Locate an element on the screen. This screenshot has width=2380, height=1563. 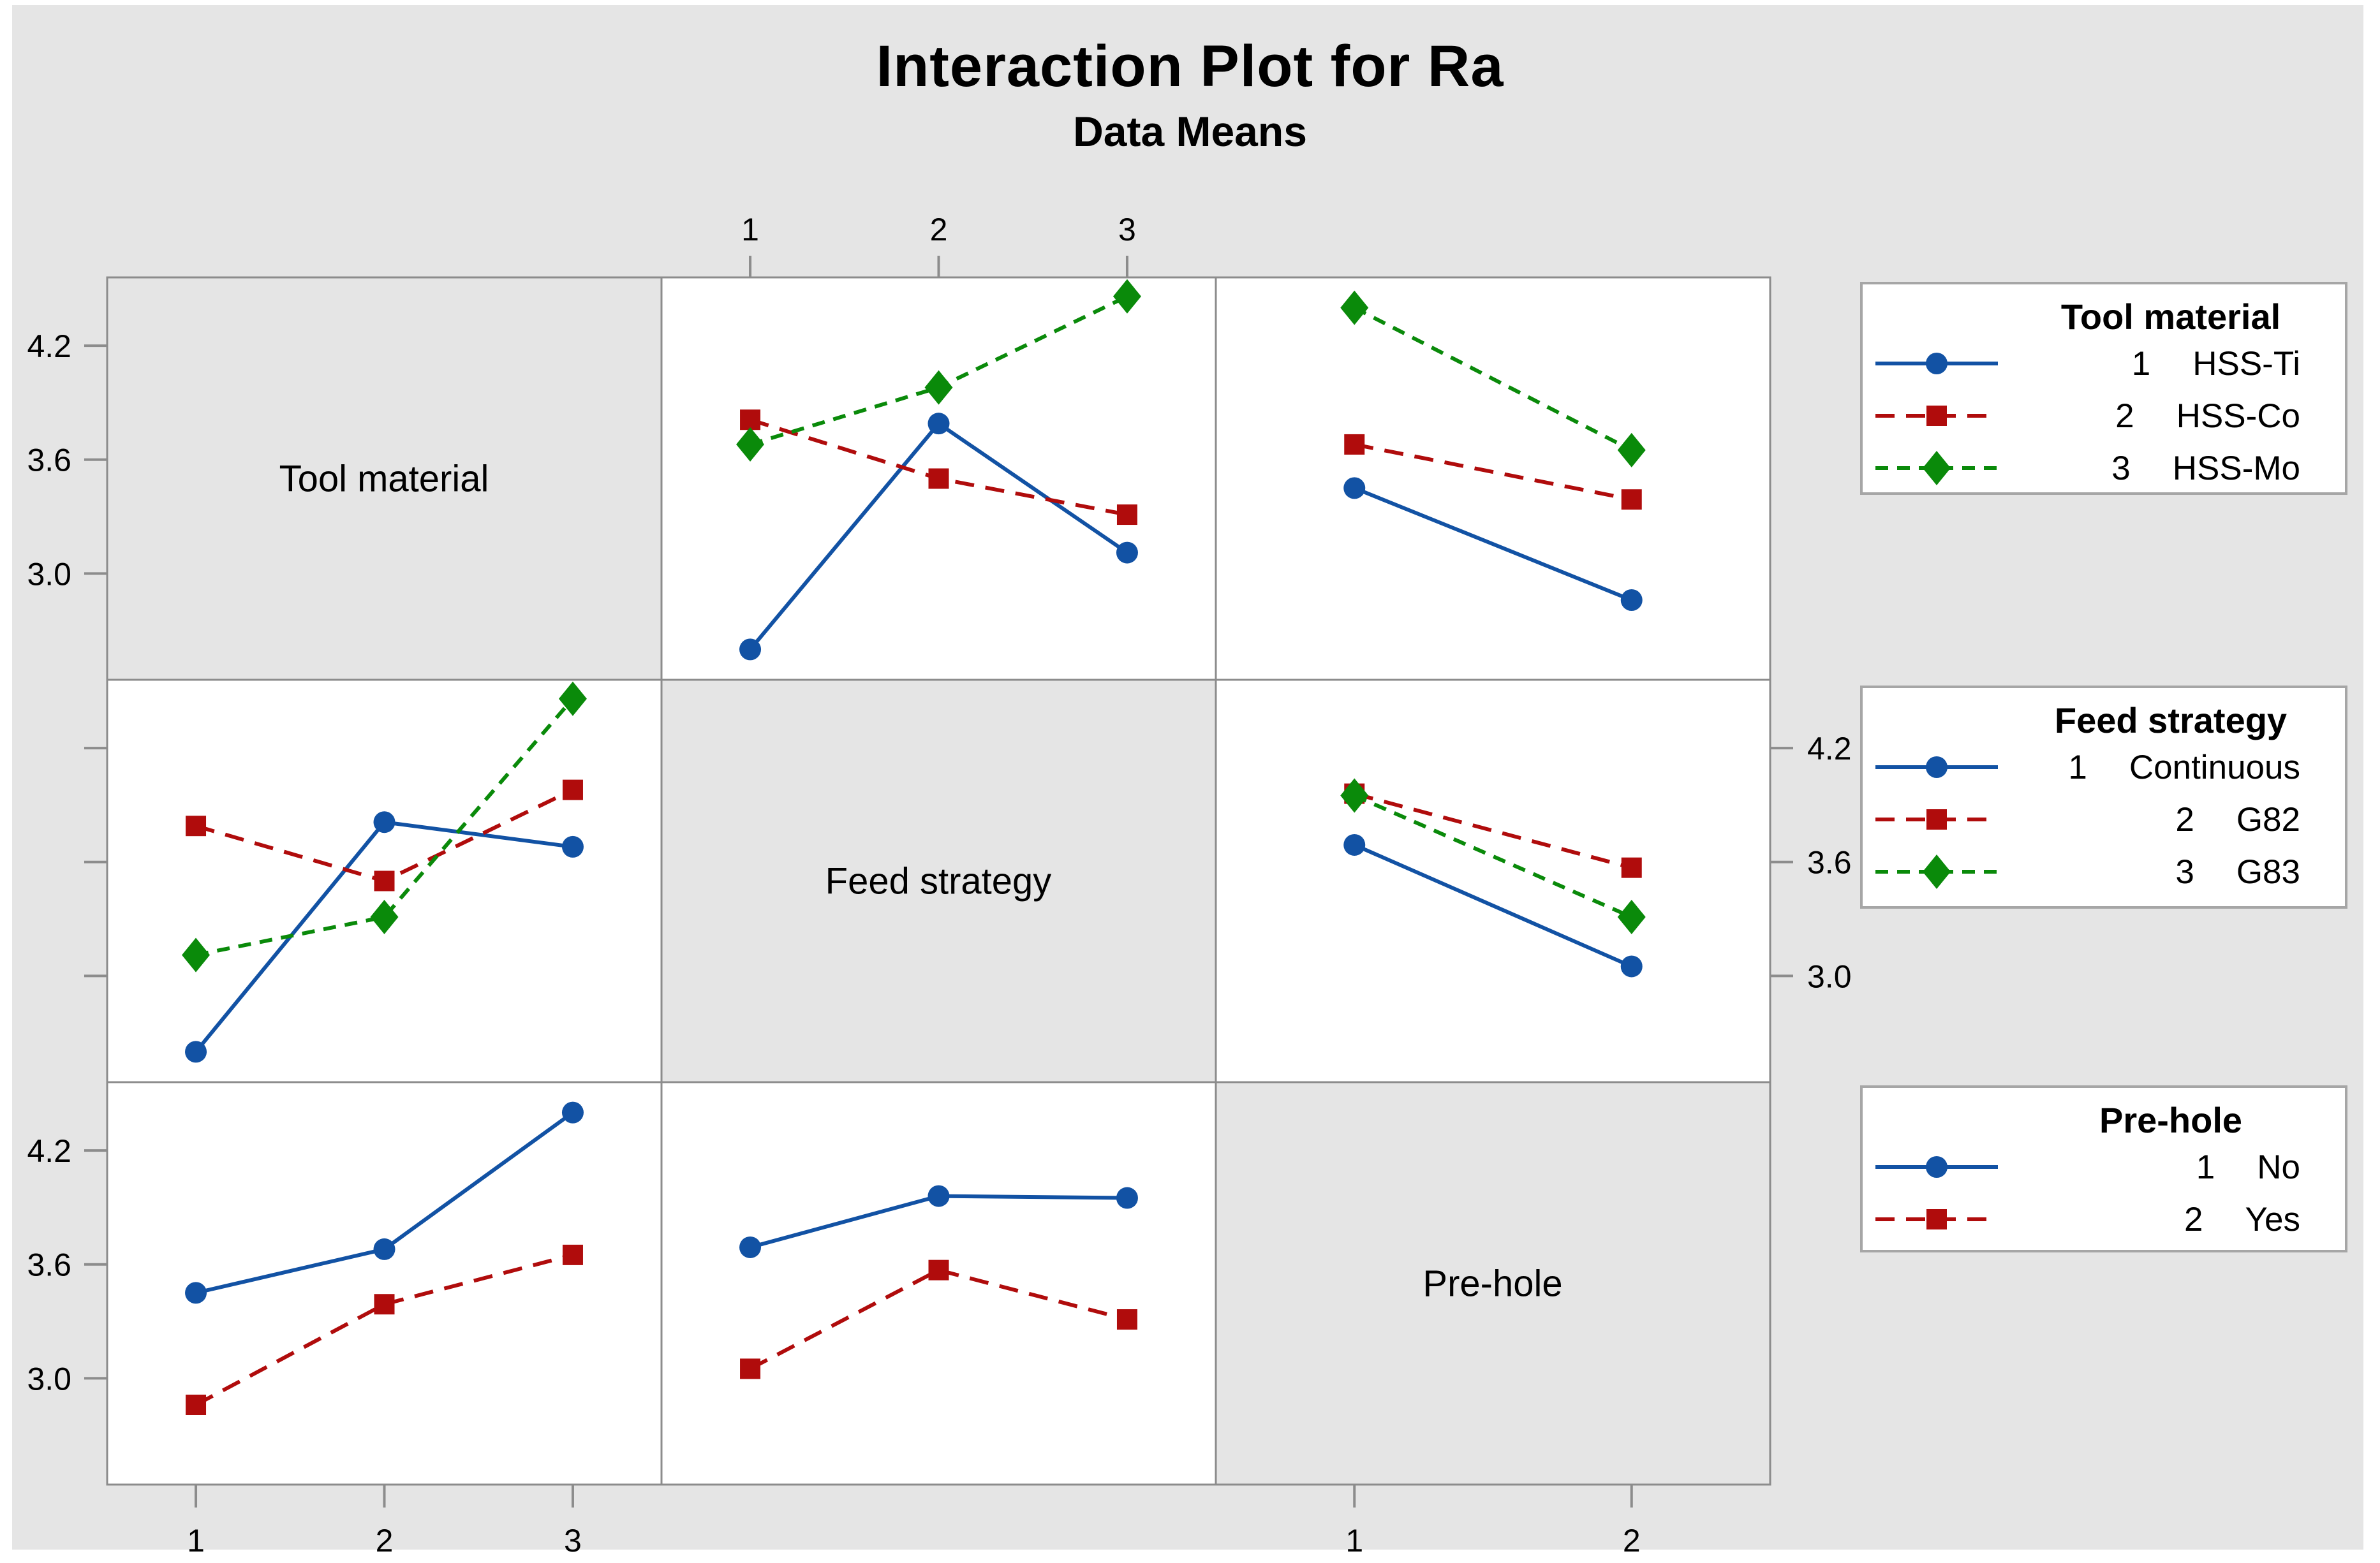
panel-series-r1c2 is located at coordinates (1493, 878).